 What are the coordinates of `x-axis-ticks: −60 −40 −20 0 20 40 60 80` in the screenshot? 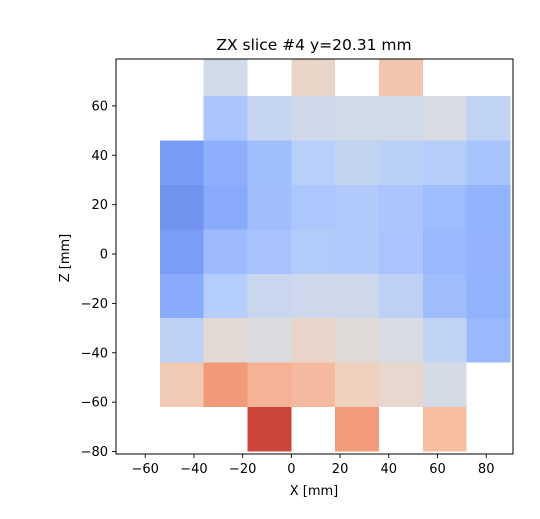 It's located at (313, 465).